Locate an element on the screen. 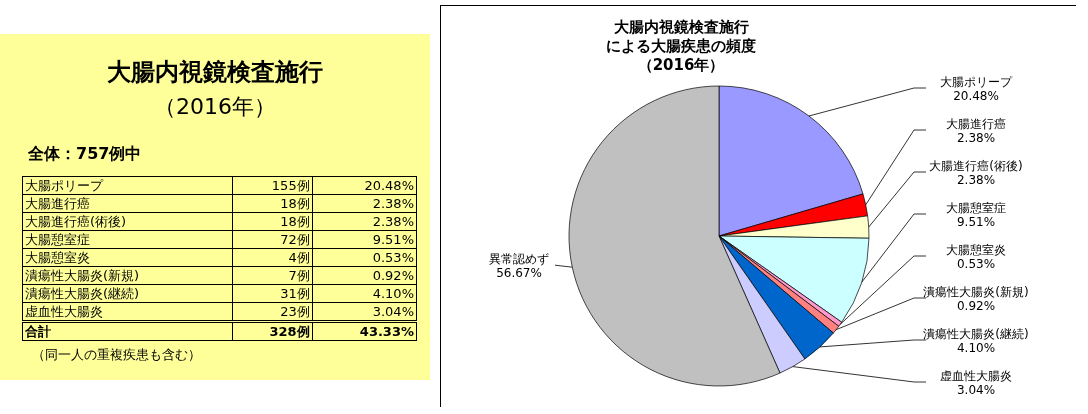 This screenshot has height=414, width=1088. category-label: 大腸進行癌(術後) is located at coordinates (127, 221).